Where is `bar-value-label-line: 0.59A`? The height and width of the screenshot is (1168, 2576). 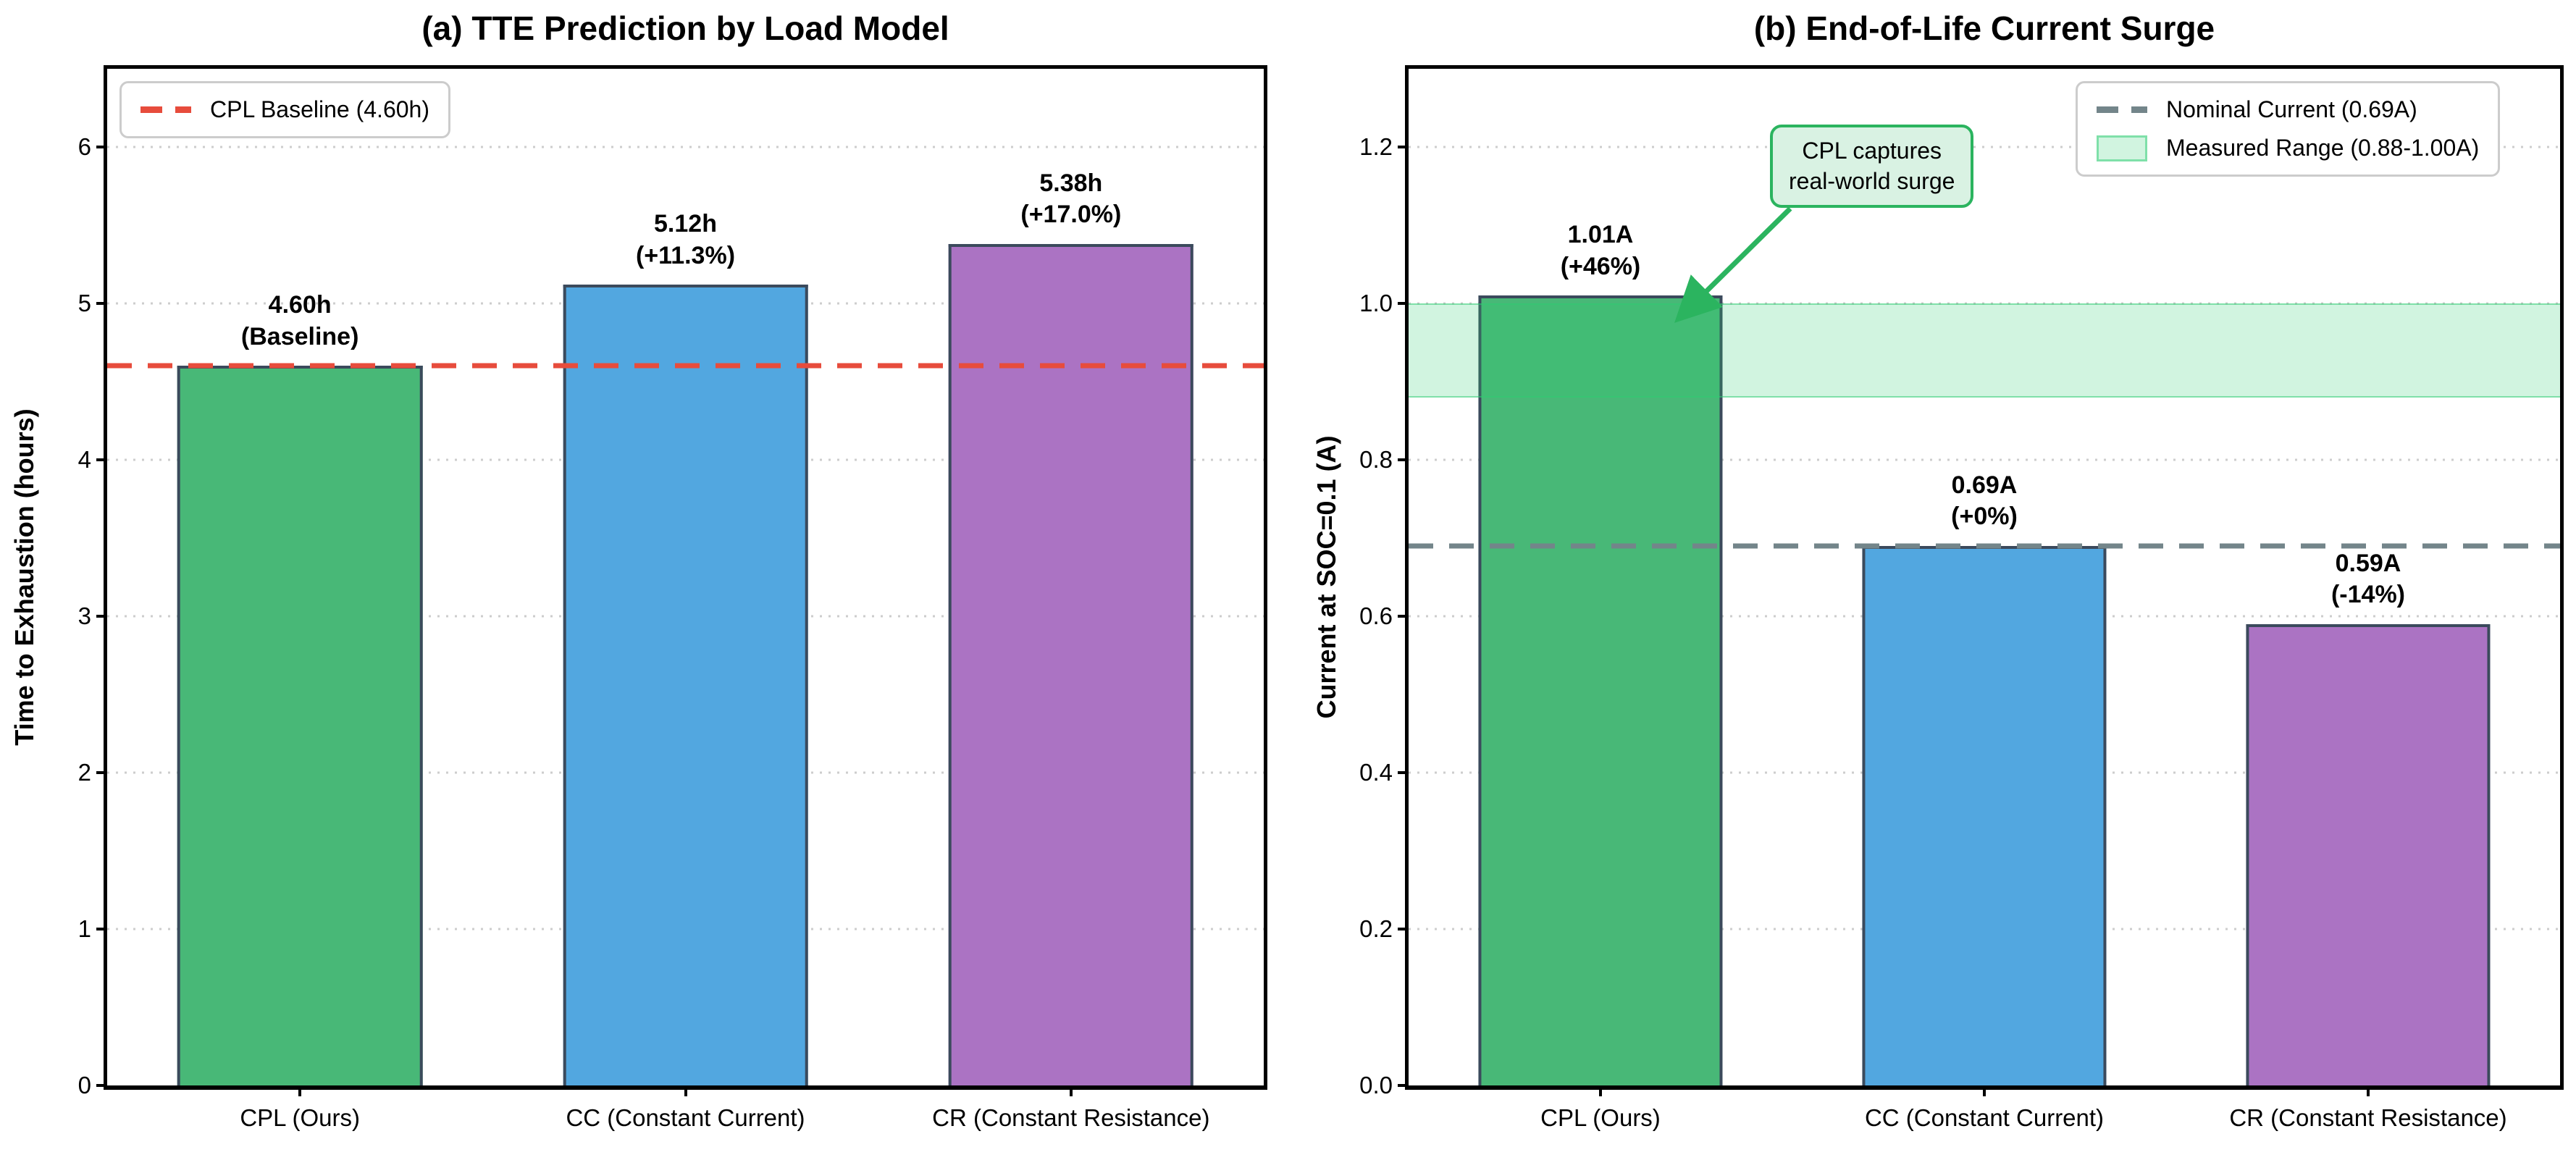 bar-value-label-line: 0.59A is located at coordinates (2368, 563).